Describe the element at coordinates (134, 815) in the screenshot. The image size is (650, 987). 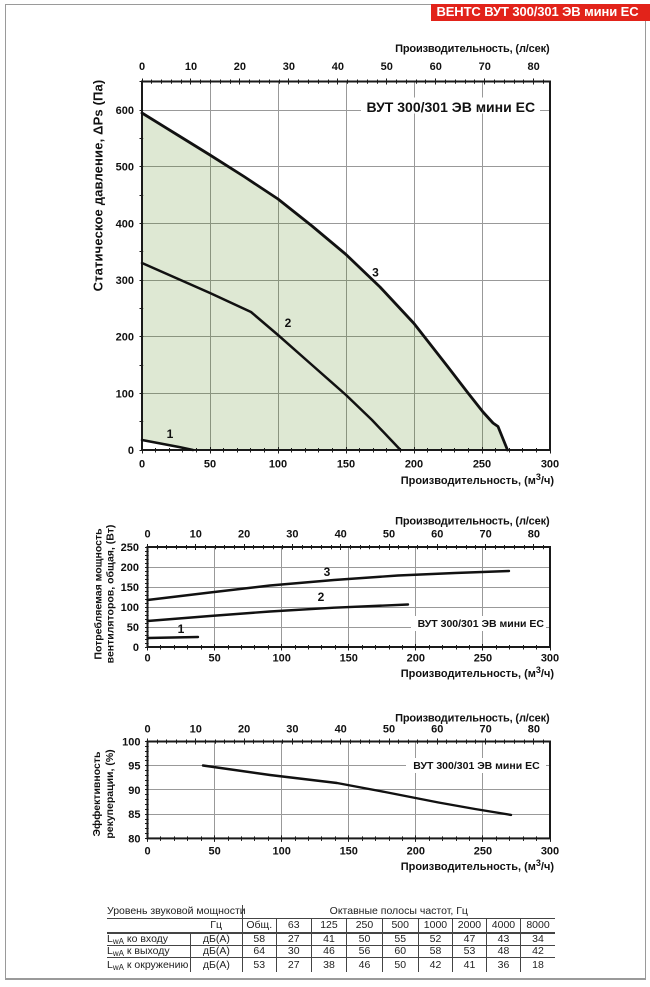
I see `svg-text: 85` at that location.